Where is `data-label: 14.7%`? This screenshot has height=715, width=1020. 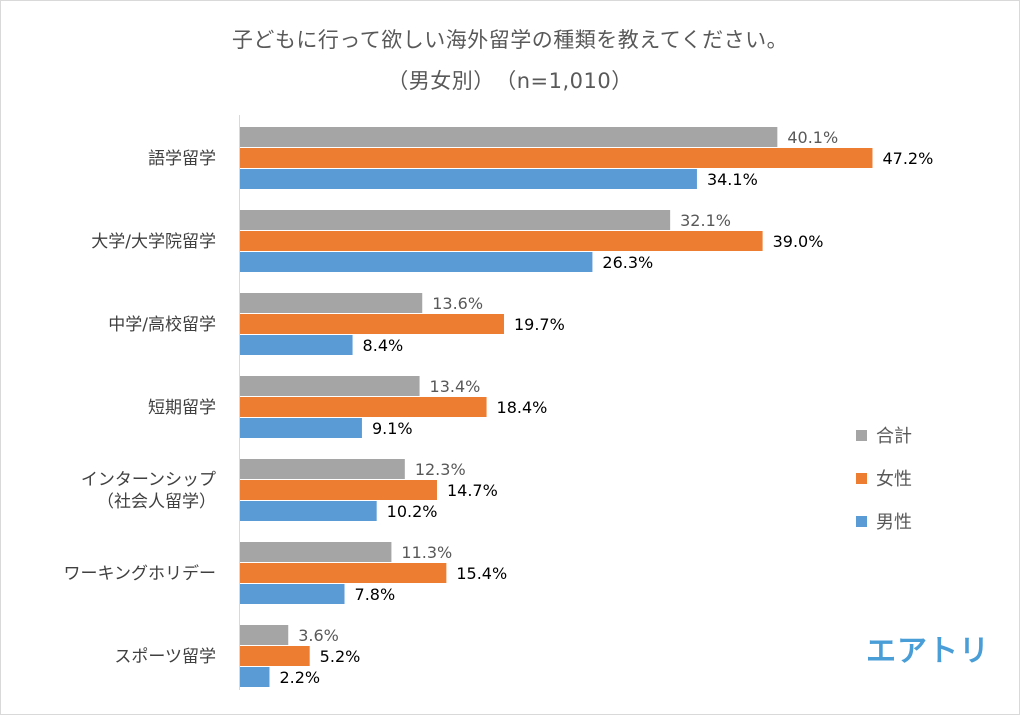 data-label: 14.7% is located at coordinates (472, 490).